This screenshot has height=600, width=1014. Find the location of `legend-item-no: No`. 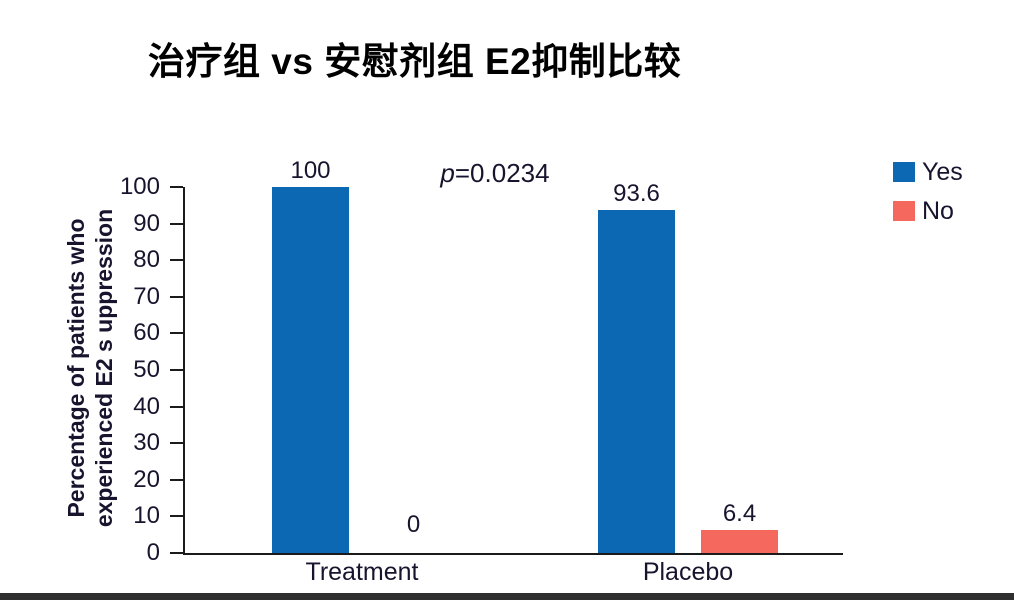

legend-item-no: No is located at coordinates (928, 211).